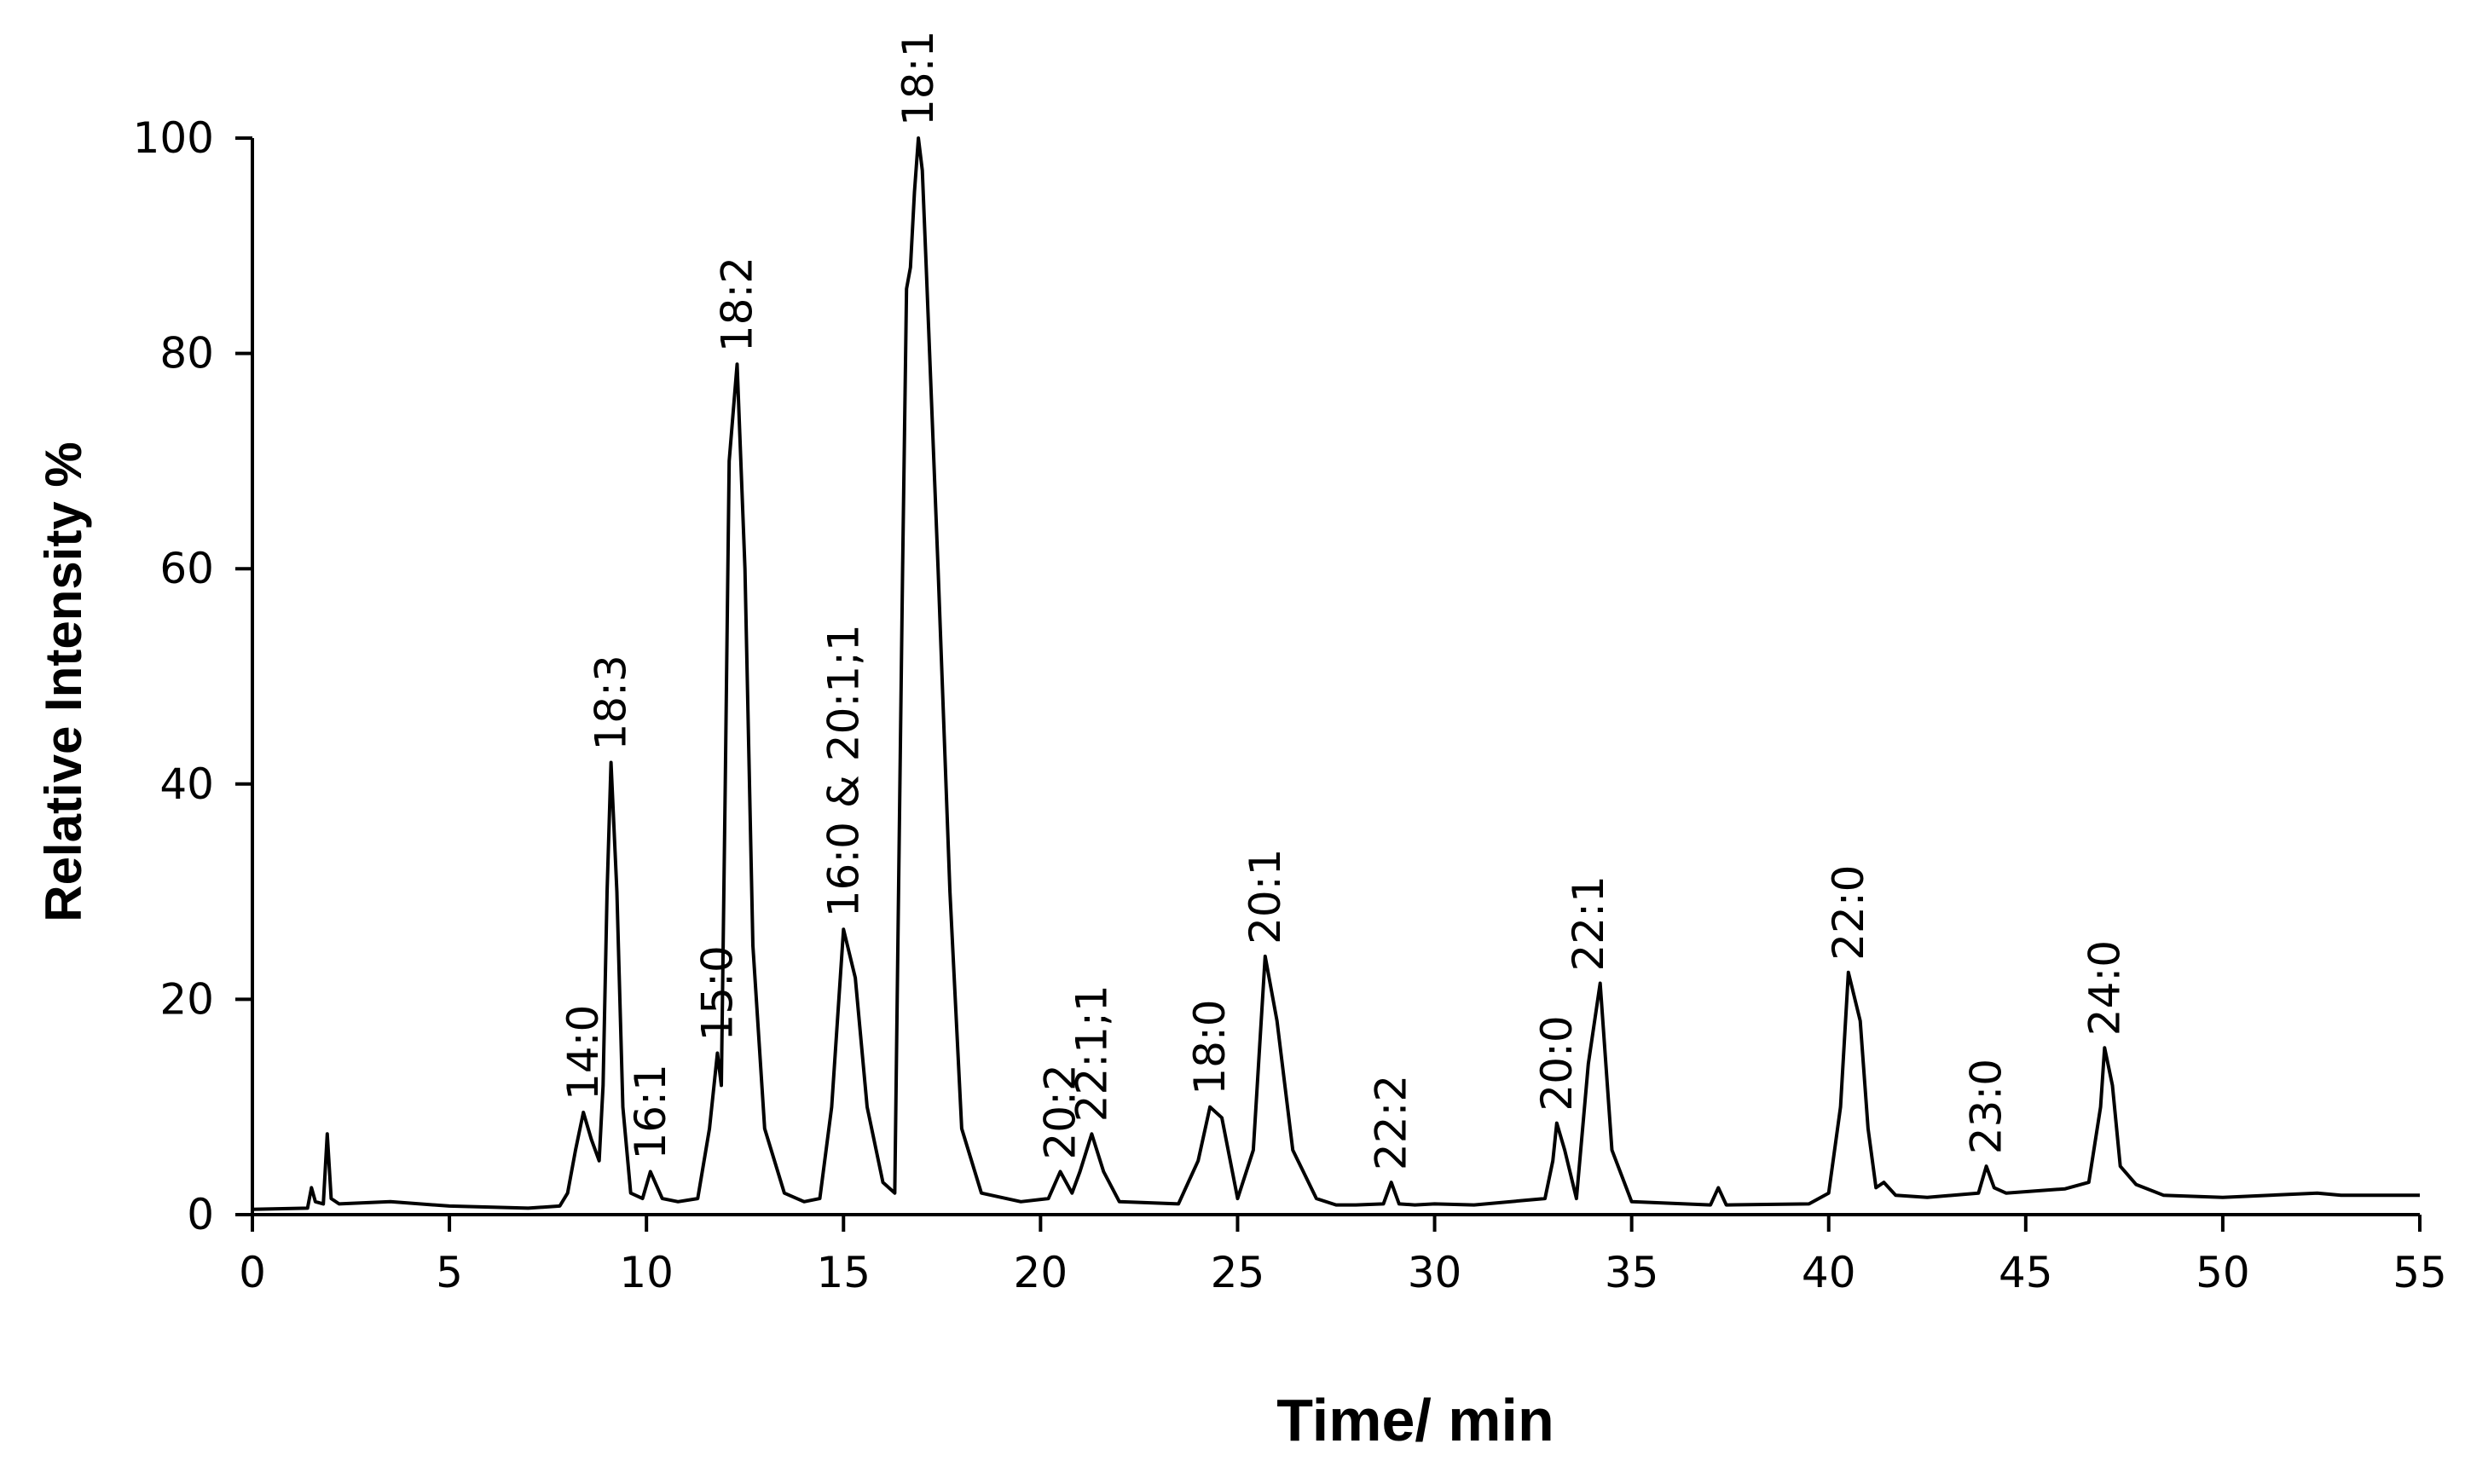 The image size is (2465, 1484). What do you see at coordinates (1041, 1272) in the screenshot?
I see `x-tick-label: 20` at bounding box center [1041, 1272].